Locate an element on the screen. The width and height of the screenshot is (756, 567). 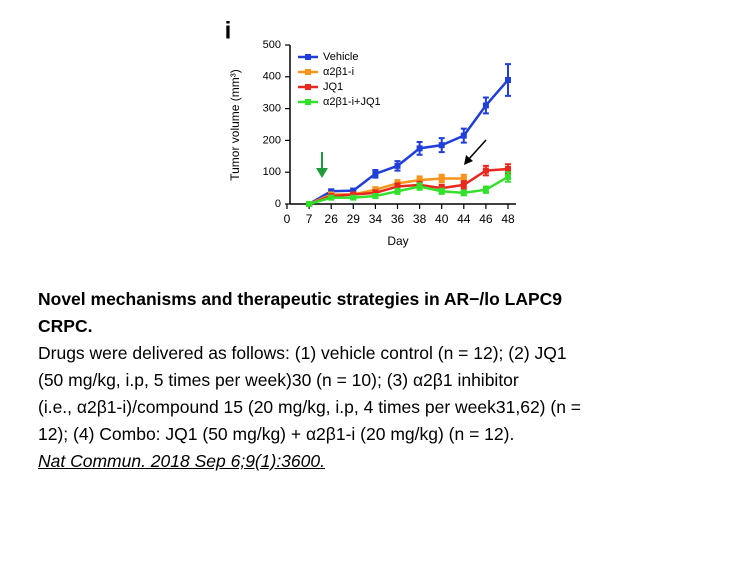
panel-label: i is located at coordinates (228, 30).